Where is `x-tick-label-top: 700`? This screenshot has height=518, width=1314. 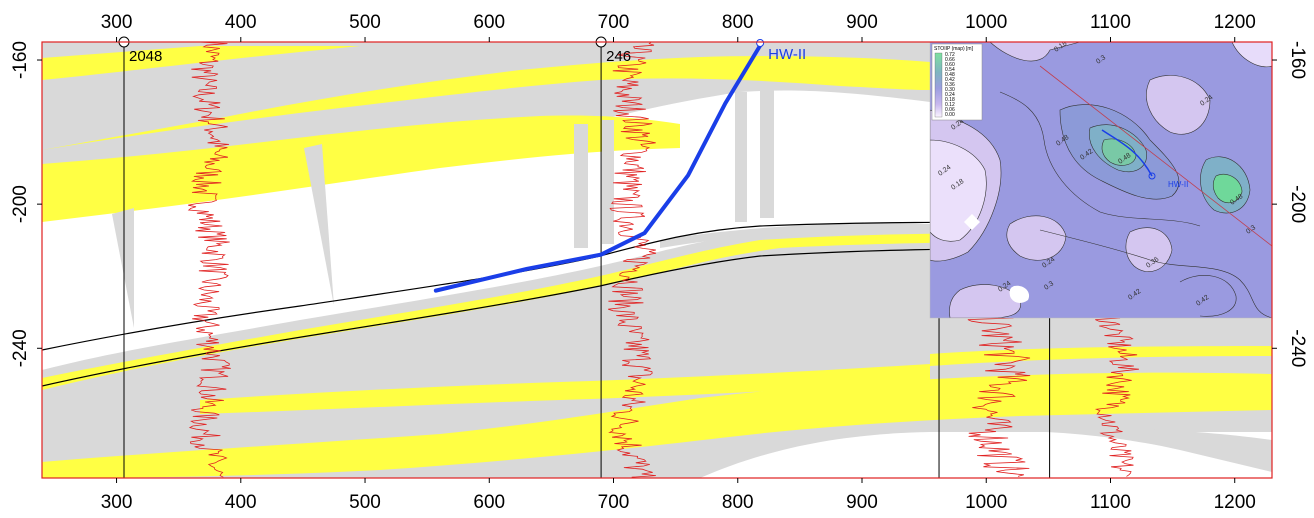 x-tick-label-top: 700 is located at coordinates (614, 22).